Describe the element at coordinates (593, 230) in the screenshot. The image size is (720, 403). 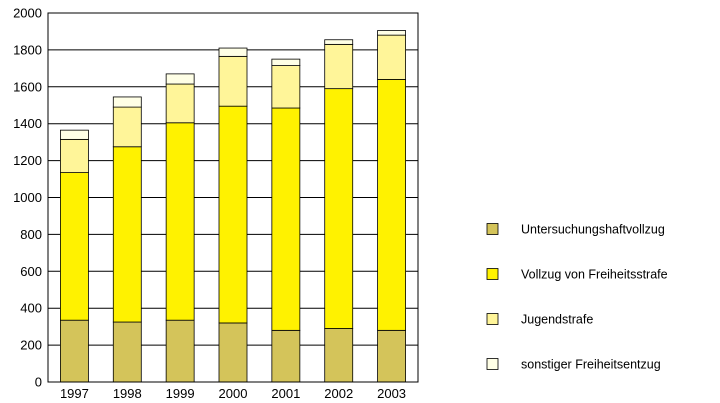
I see `legend-label: Untersuchungshaftvollzug` at that location.